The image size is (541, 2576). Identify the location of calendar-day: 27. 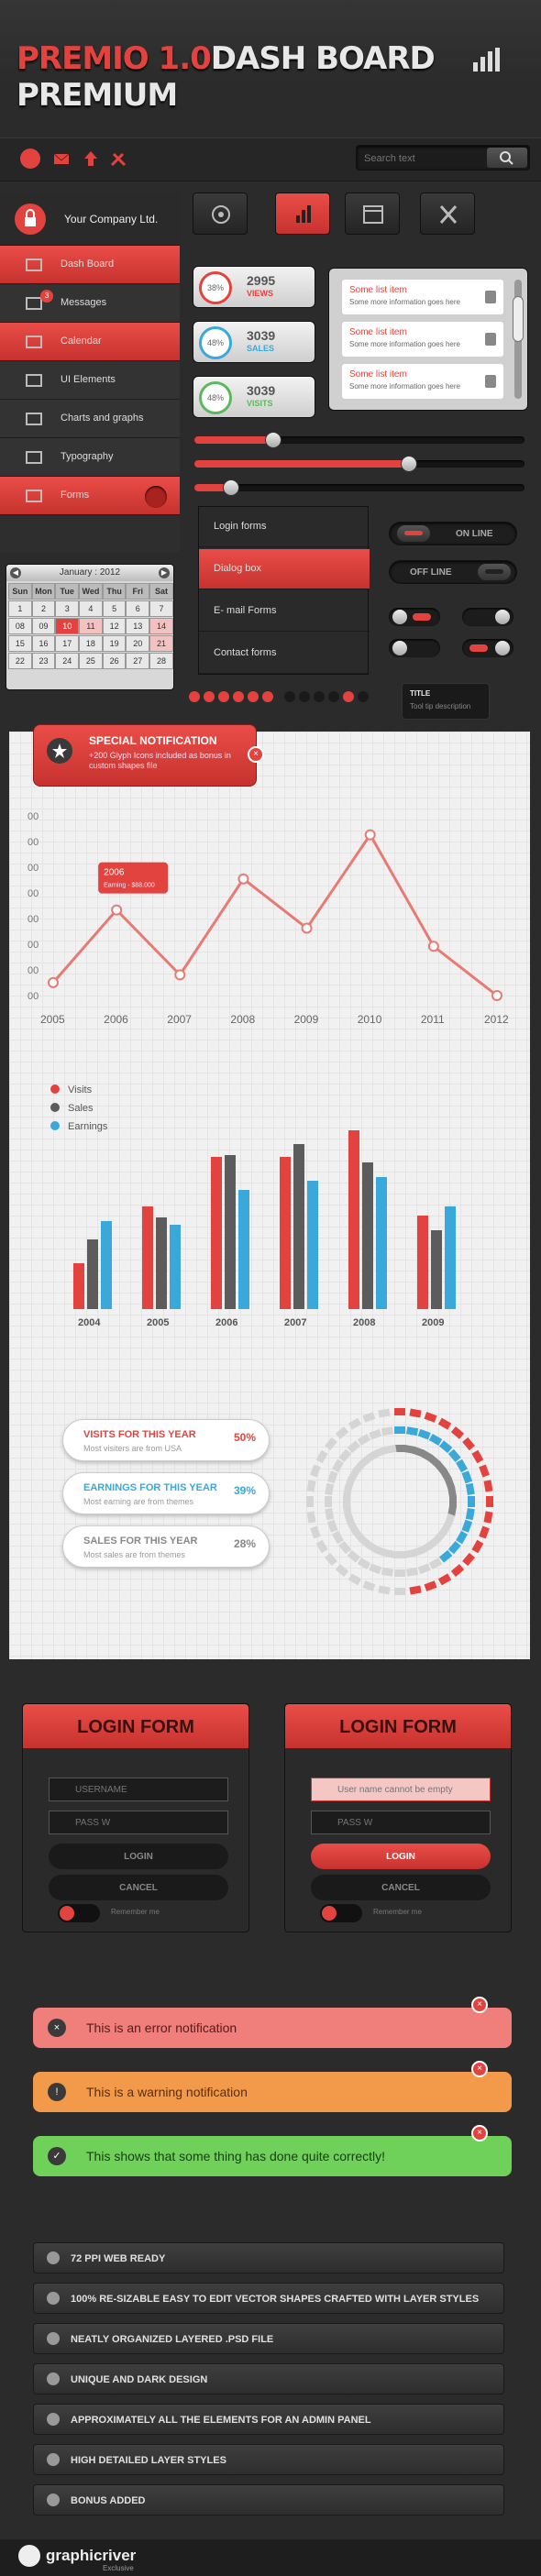
(138, 661).